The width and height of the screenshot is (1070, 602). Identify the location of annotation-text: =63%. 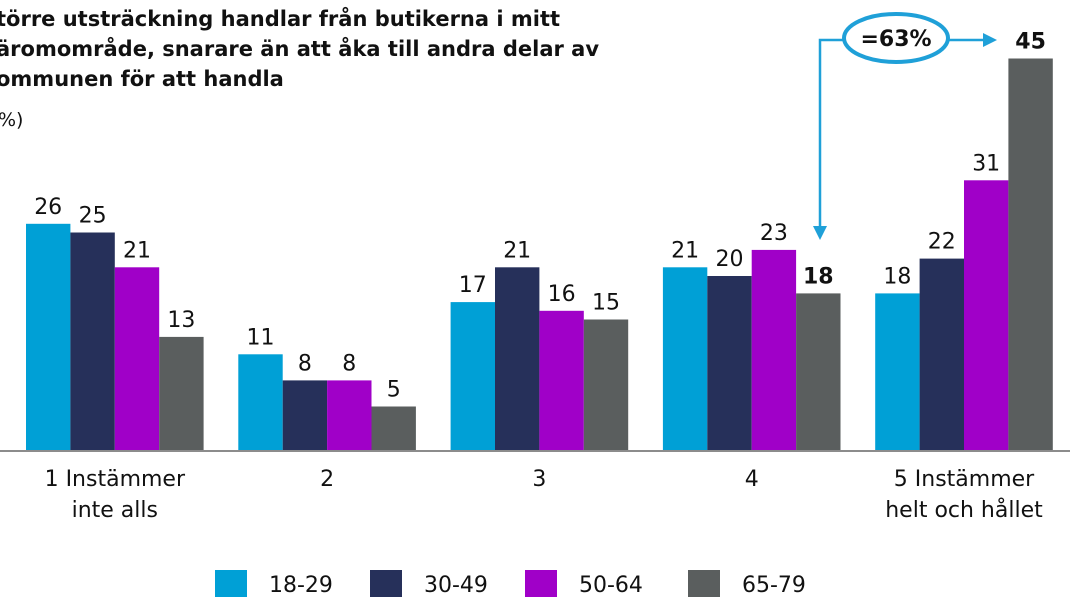
(895, 39).